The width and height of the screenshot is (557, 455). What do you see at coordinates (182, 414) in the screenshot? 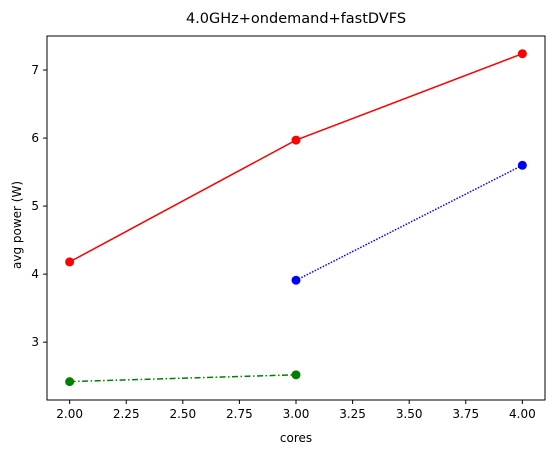
I see `x-tick-label: 2.50` at bounding box center [182, 414].